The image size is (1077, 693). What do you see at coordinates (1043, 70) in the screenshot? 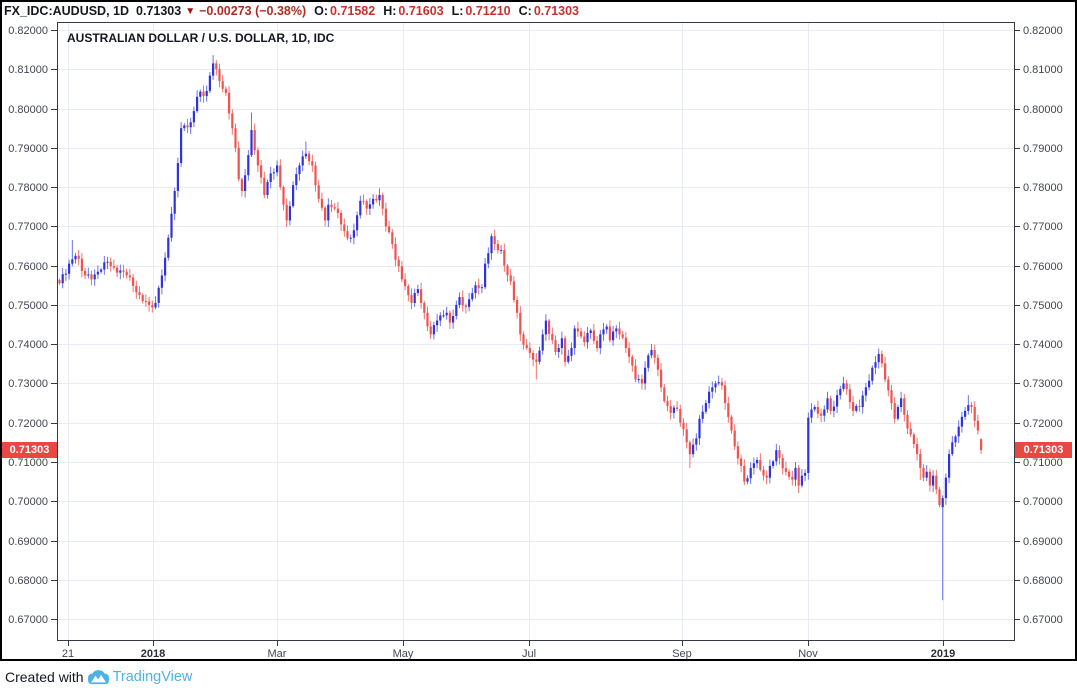
I see `y-axis-label-right: 0.81000` at bounding box center [1043, 70].